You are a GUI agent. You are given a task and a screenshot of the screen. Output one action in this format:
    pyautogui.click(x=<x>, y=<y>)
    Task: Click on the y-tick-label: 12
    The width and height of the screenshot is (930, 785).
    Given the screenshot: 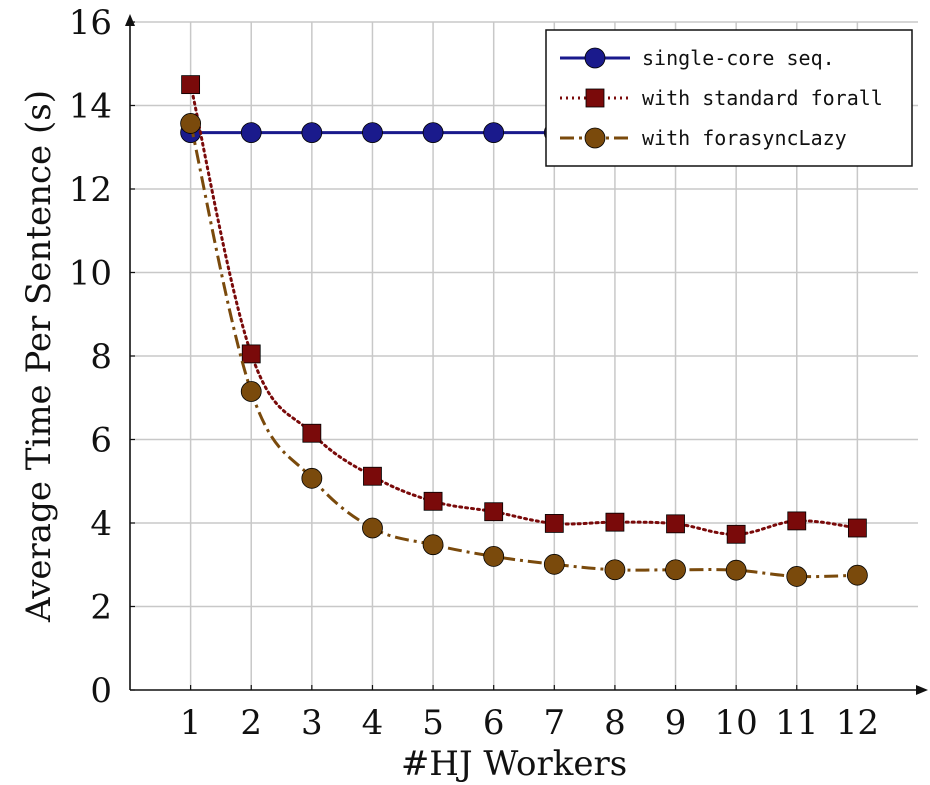 What is the action you would take?
    pyautogui.click(x=90, y=190)
    